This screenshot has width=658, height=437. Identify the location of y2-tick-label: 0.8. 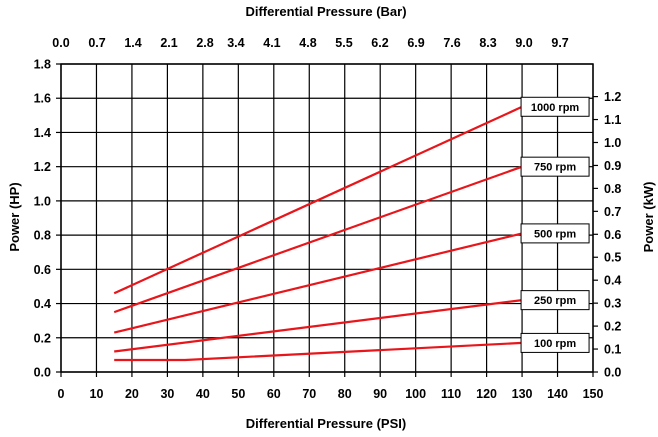
(612, 189).